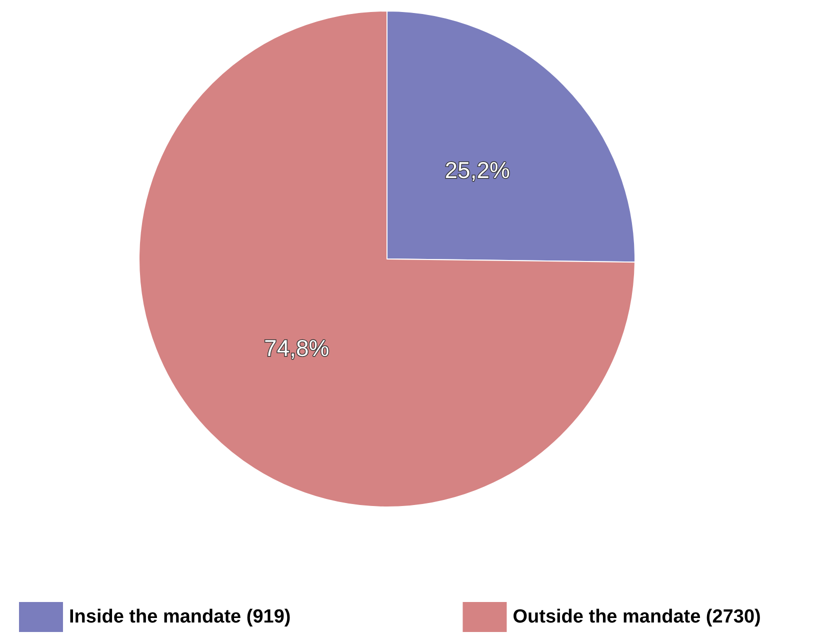 The width and height of the screenshot is (835, 641). I want to click on data-label: 74,8%, so click(297, 348).